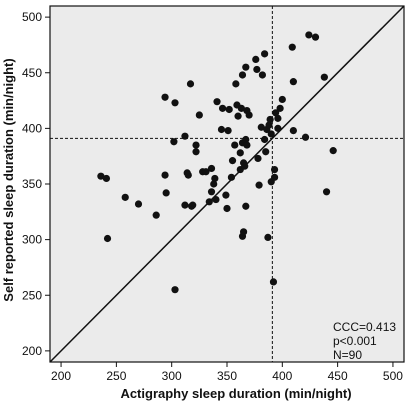 Image resolution: width=409 pixels, height=408 pixels. What do you see at coordinates (393, 376) in the screenshot?
I see `x-tick-label: 500` at bounding box center [393, 376].